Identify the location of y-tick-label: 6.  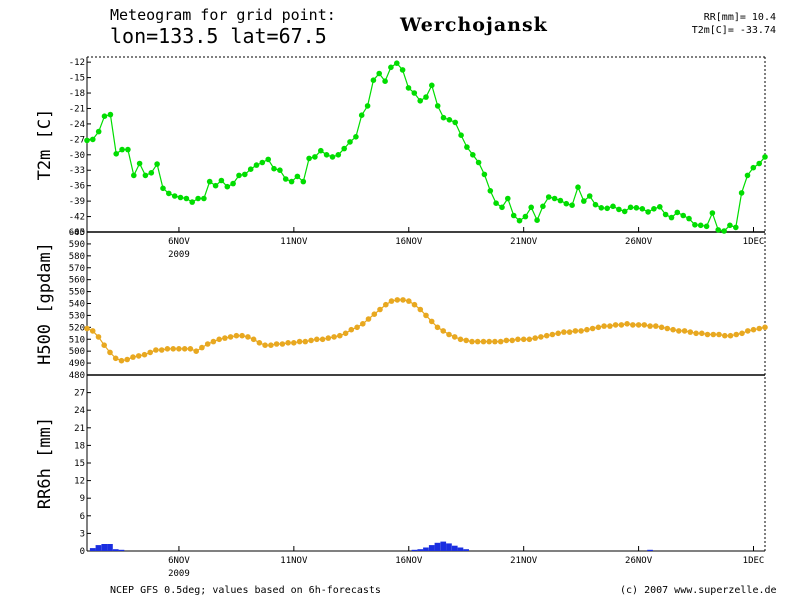
(82, 517).